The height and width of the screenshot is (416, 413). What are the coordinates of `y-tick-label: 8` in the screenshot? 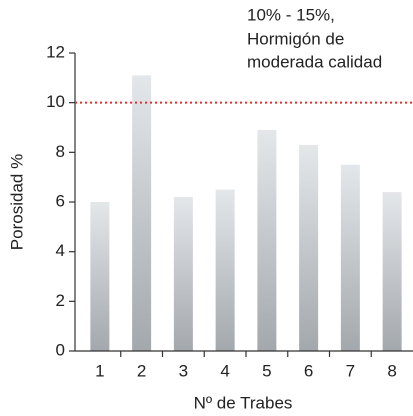 It's located at (60, 151).